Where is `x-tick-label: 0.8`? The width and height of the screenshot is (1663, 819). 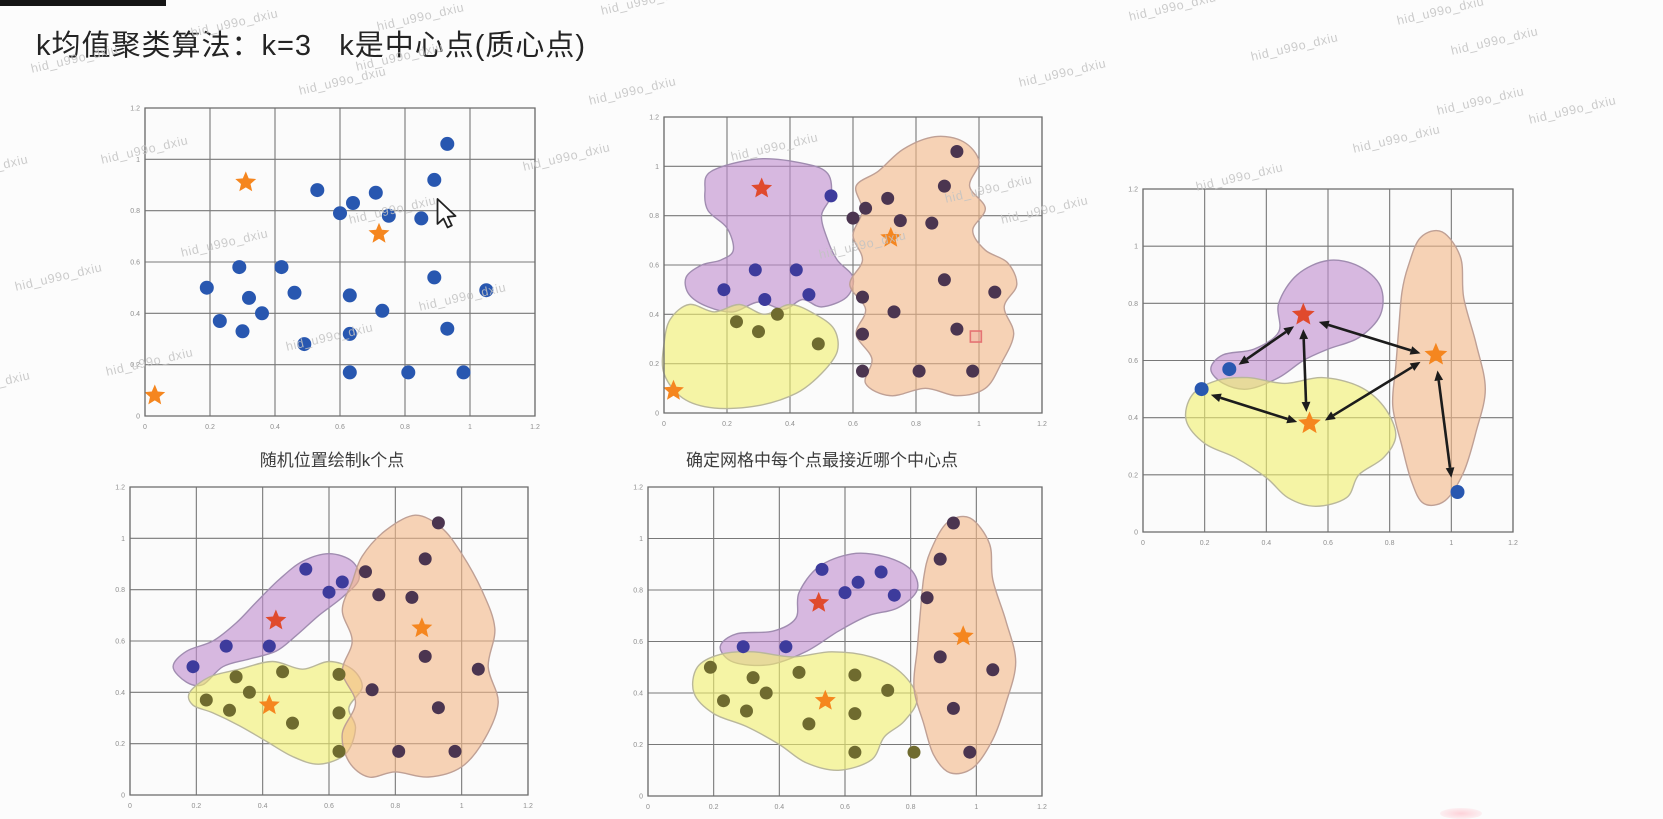
x-tick-label: 0.8 is located at coordinates (405, 427).